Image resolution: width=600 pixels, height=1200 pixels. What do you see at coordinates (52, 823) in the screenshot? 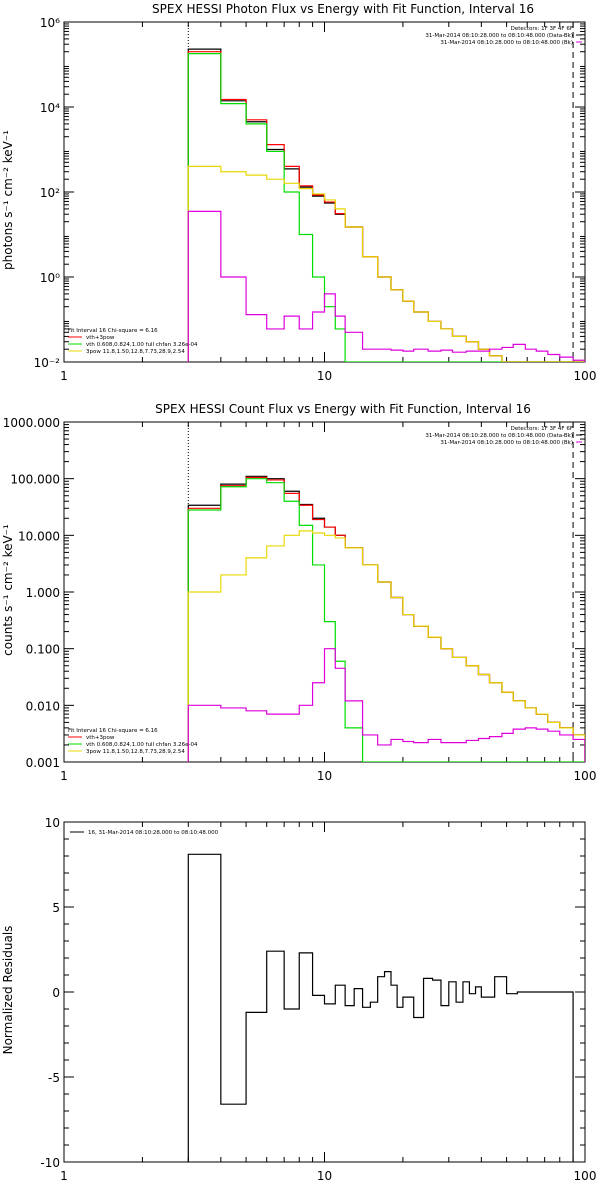
I see `y-tick-label: 10` at bounding box center [52, 823].